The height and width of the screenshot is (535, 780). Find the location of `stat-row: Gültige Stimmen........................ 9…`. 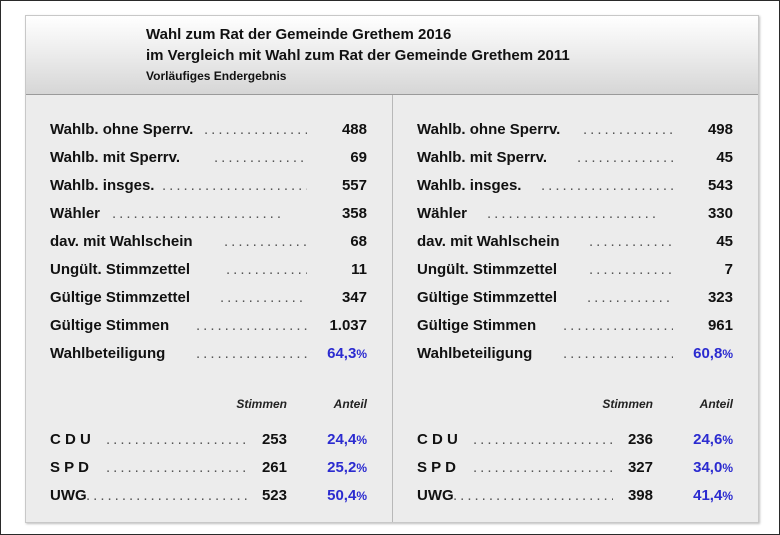

stat-row: Gültige Stimmen........................ 9… is located at coordinates (575, 326).